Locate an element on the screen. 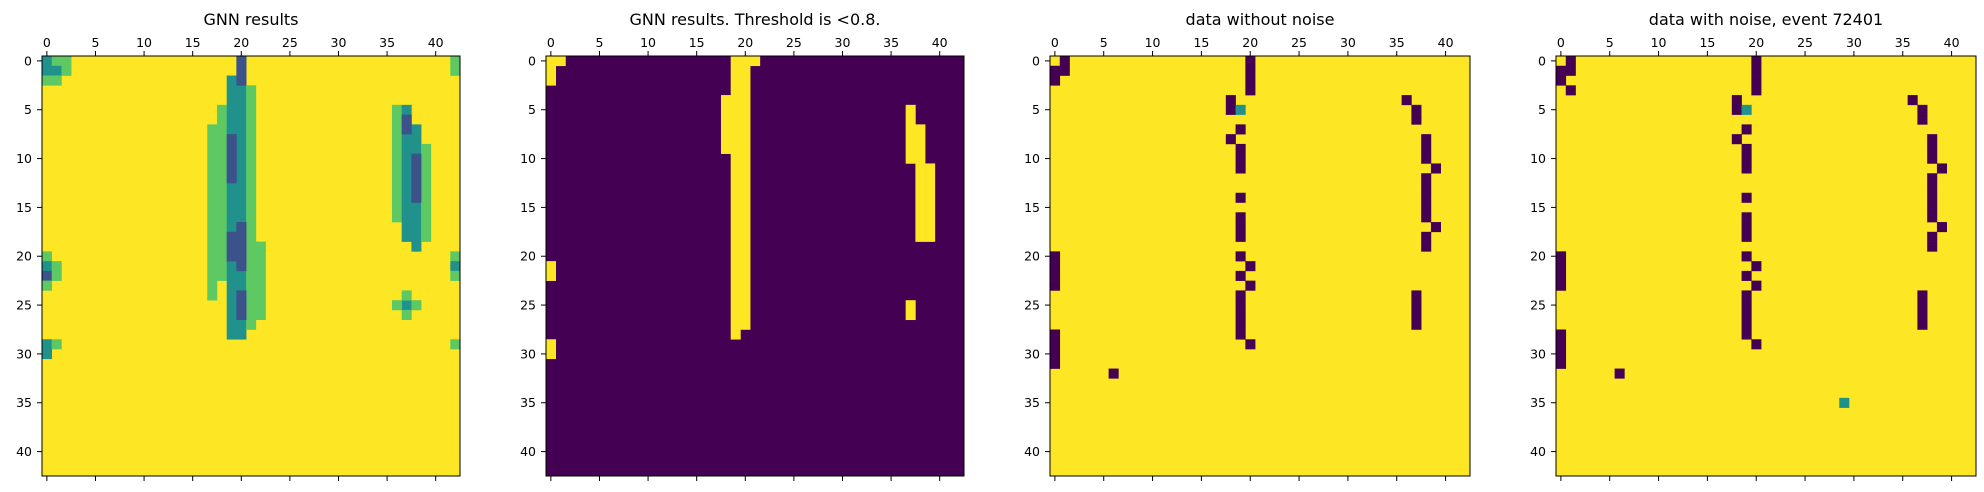 The width and height of the screenshot is (1984, 492). x-tick-label: 10 is located at coordinates (1659, 42).